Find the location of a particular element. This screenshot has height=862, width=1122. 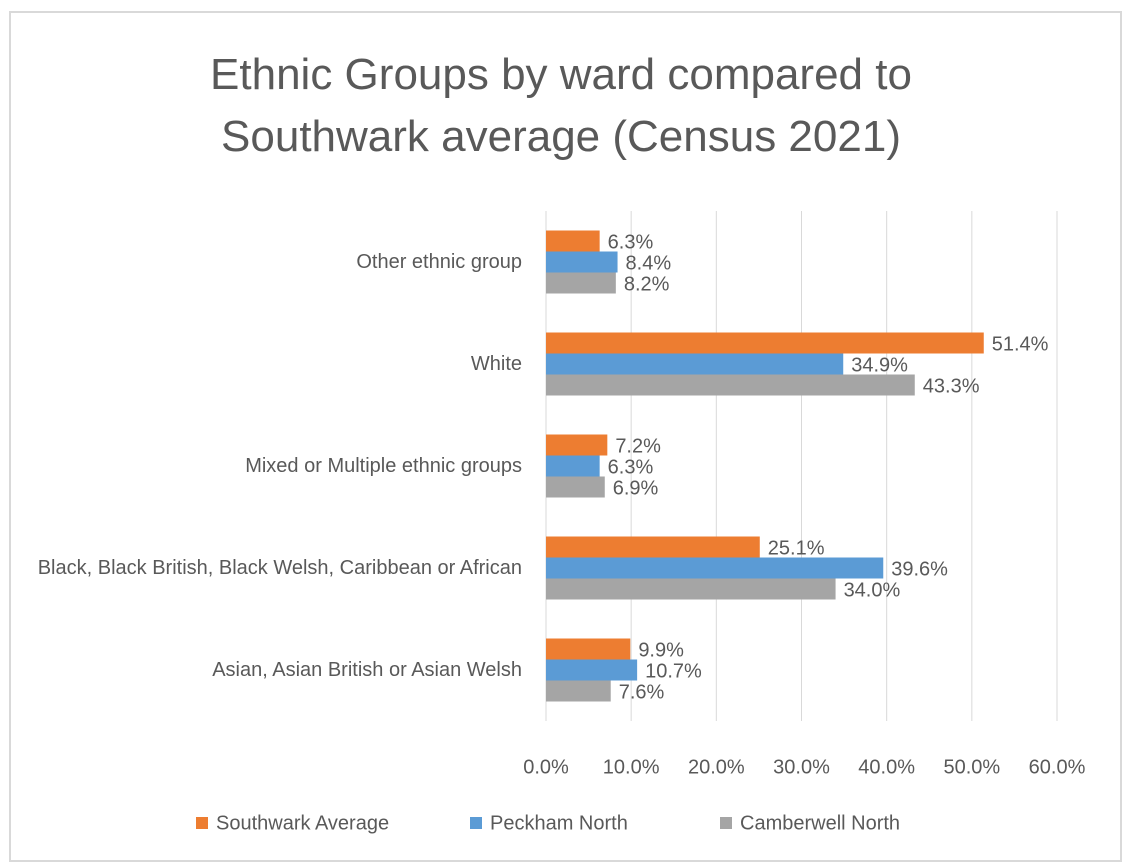

value-label: 9.9% is located at coordinates (661, 650).